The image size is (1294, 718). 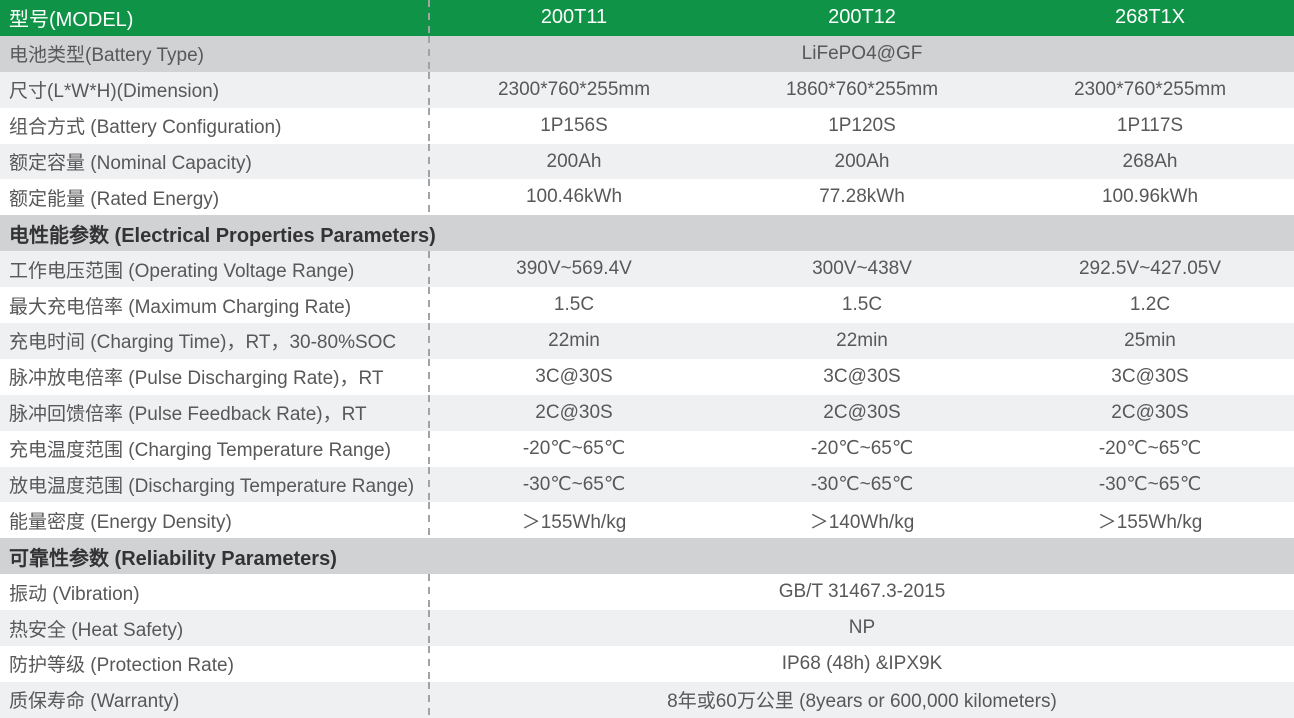 What do you see at coordinates (574, 269) in the screenshot?
I see `row-value: 390V~569.4V` at bounding box center [574, 269].